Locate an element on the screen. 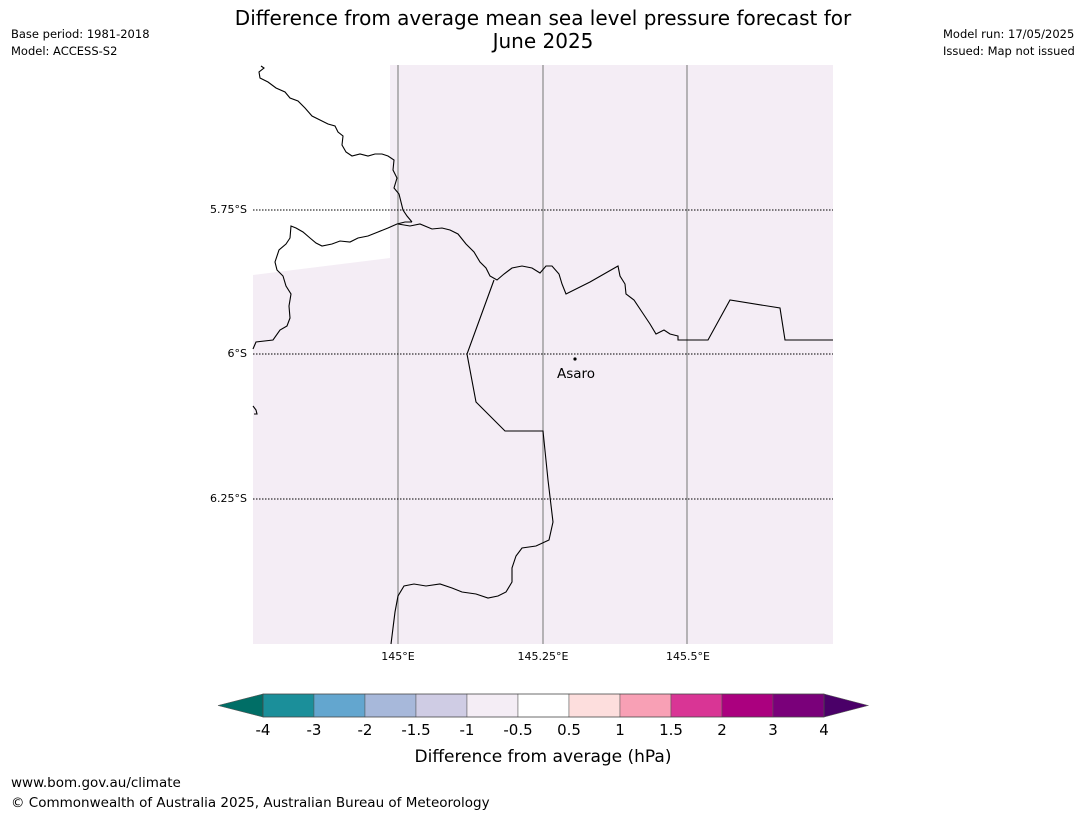 The image size is (1085, 816). lon-label-145-5: 145.5°E is located at coordinates (688, 656).